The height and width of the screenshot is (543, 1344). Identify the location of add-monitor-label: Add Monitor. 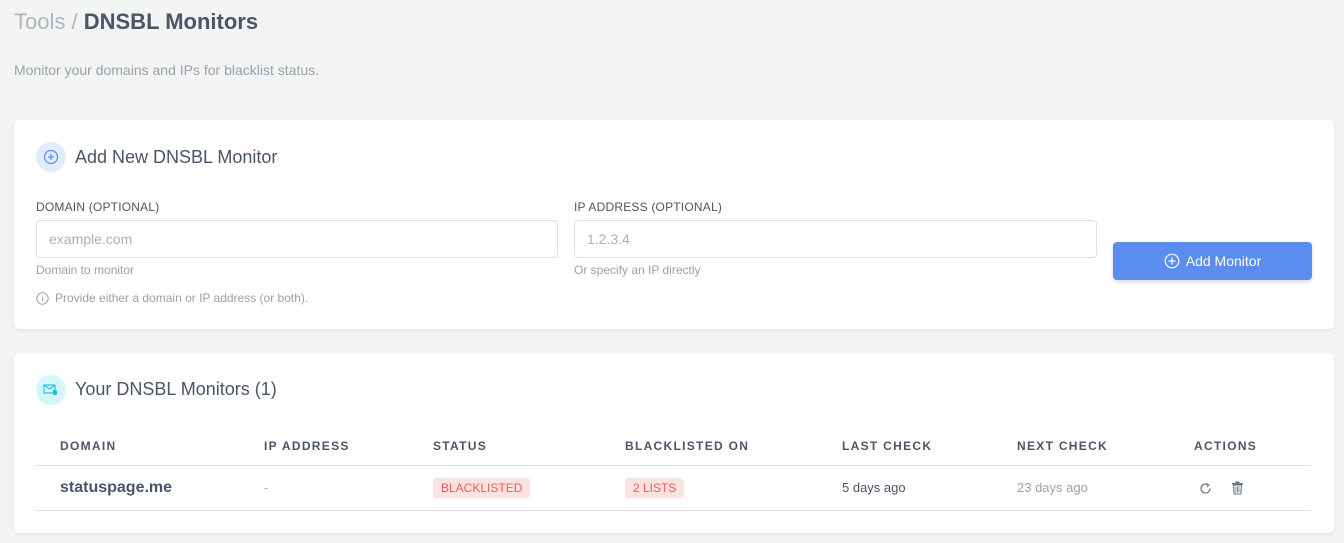
(1223, 261).